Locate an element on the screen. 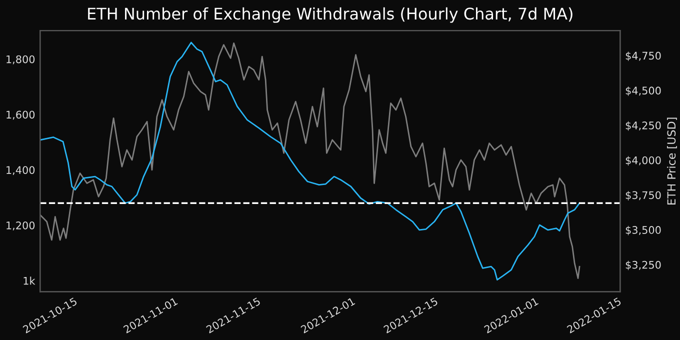  y-tick-label: 1,800 is located at coordinates (20, 59).